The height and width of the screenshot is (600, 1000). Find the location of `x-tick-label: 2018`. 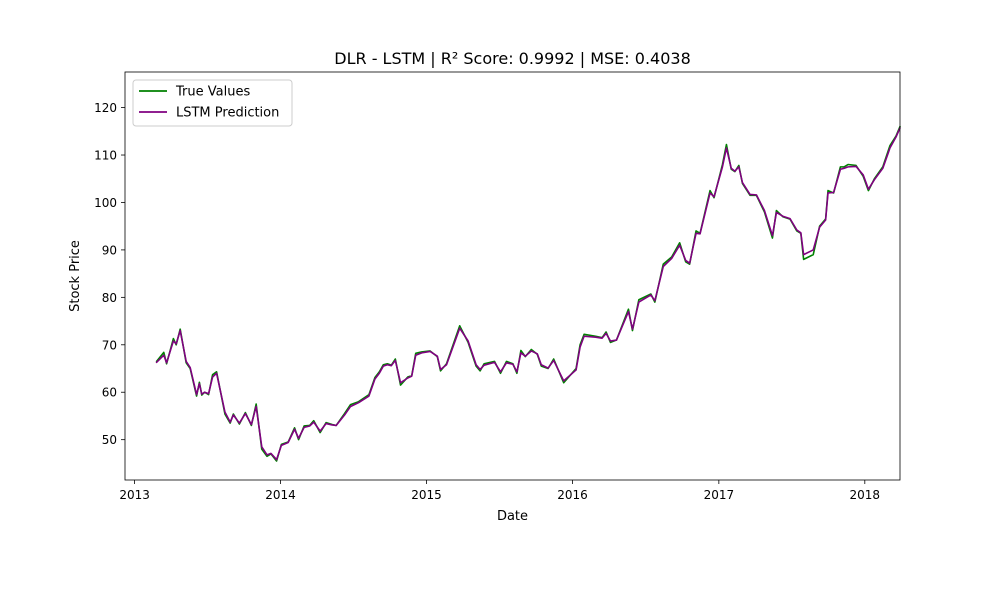

x-tick-label: 2018 is located at coordinates (865, 495).